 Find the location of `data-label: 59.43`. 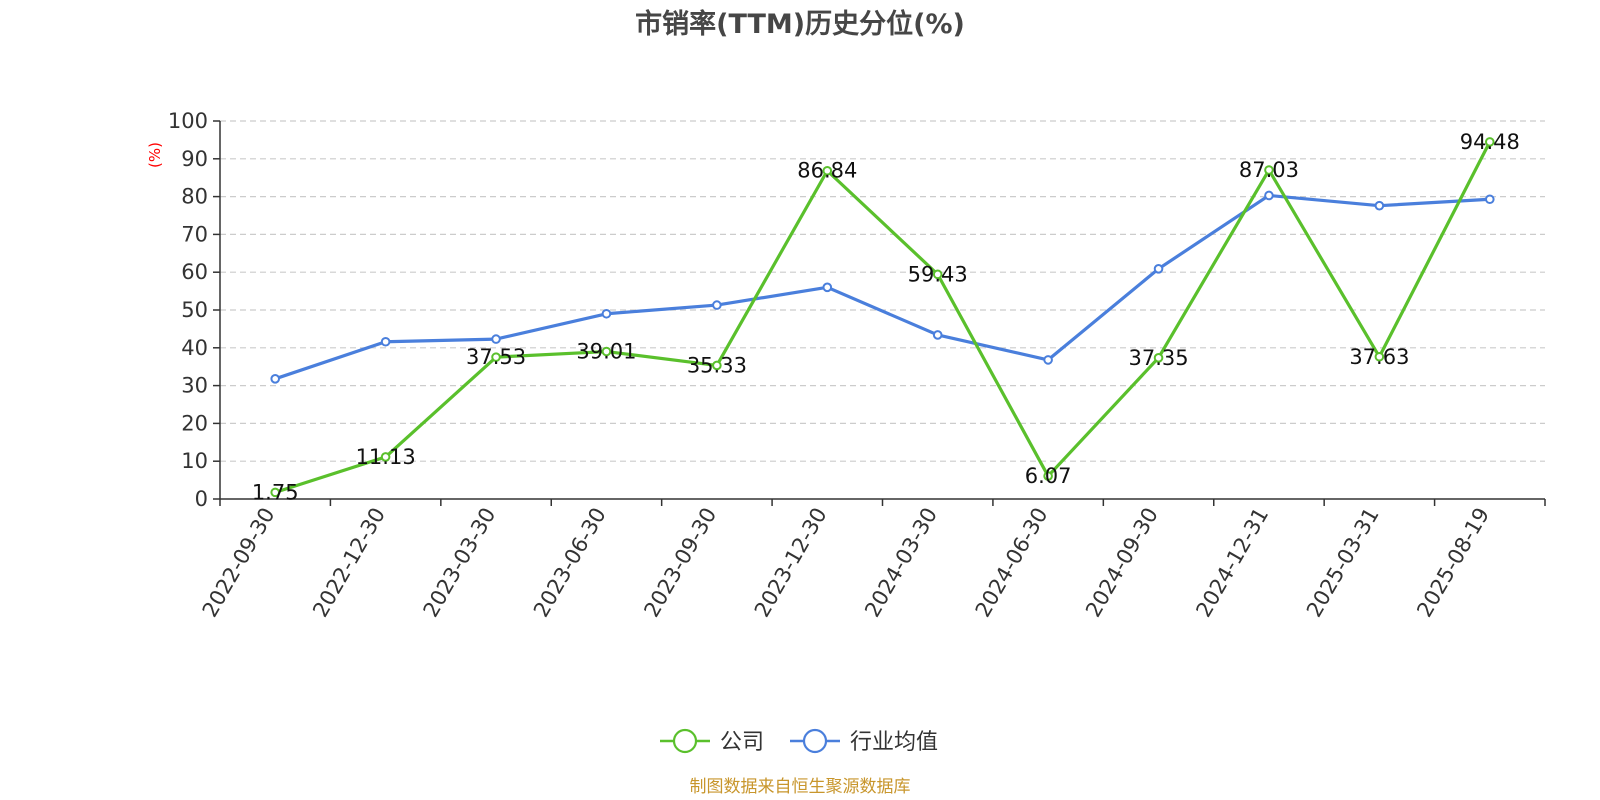

data-label: 59.43 is located at coordinates (938, 274).